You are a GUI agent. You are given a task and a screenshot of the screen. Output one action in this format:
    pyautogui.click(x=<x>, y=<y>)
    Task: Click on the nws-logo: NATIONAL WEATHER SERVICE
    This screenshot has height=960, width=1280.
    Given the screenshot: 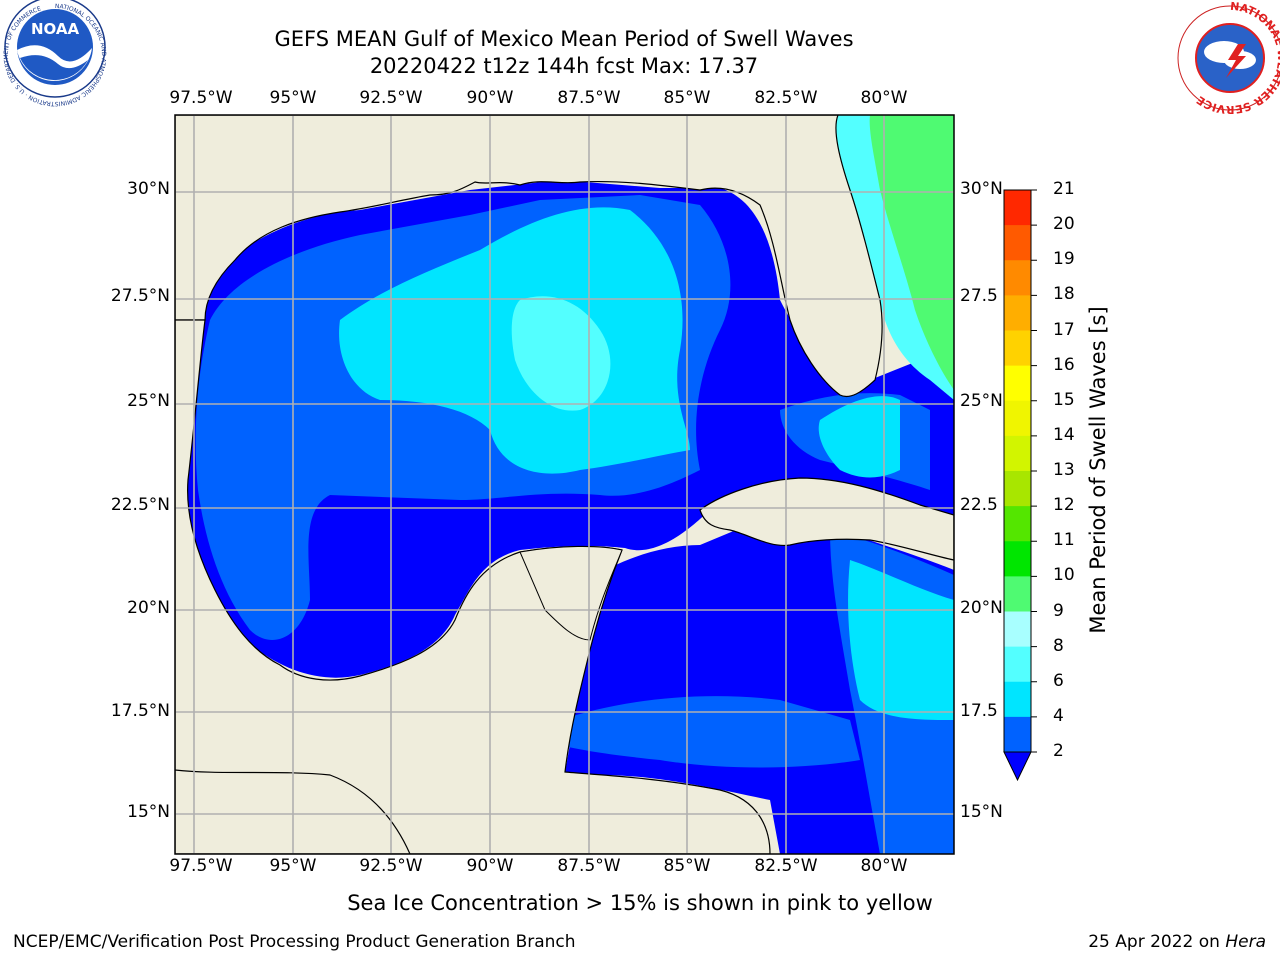 What is the action you would take?
    pyautogui.click(x=1228, y=58)
    